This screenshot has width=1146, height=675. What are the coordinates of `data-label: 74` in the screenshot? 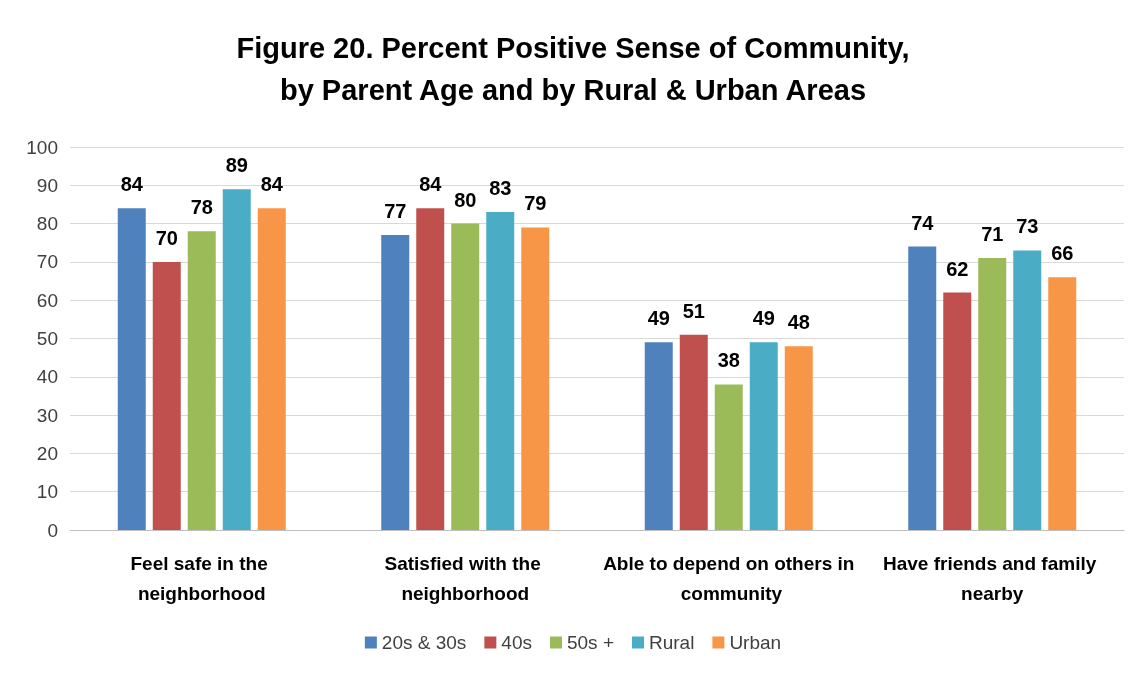 It's located at (923, 222).